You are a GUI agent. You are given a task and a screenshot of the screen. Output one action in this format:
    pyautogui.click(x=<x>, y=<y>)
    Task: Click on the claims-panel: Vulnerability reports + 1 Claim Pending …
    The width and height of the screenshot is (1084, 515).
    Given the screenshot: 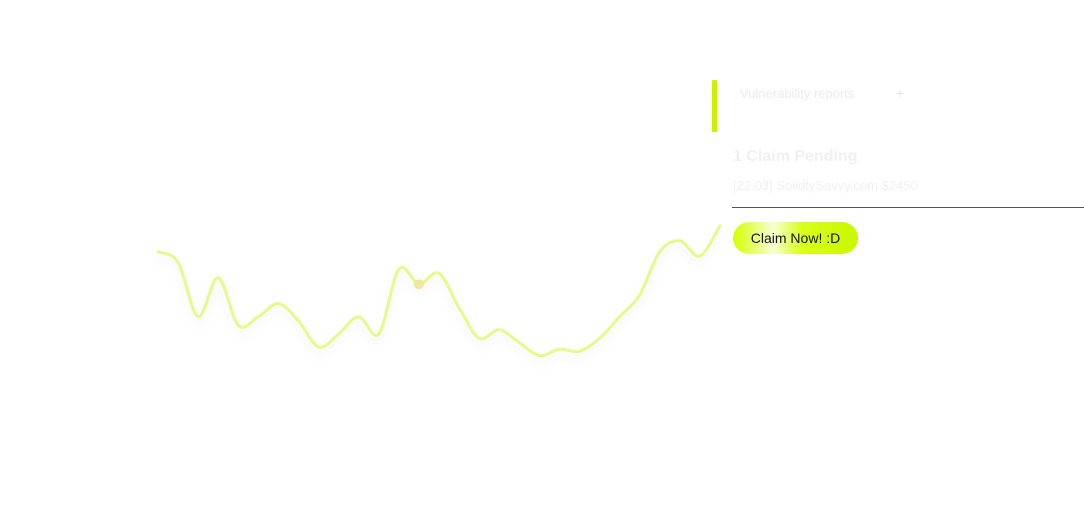 What is the action you would take?
    pyautogui.click(x=898, y=180)
    